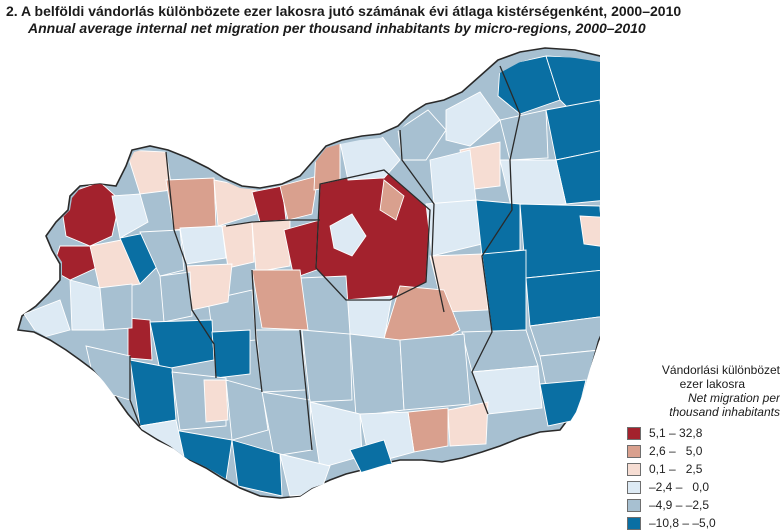 The height and width of the screenshot is (532, 780). I want to click on legend-title-en-1: Net migration per, so click(733, 398).